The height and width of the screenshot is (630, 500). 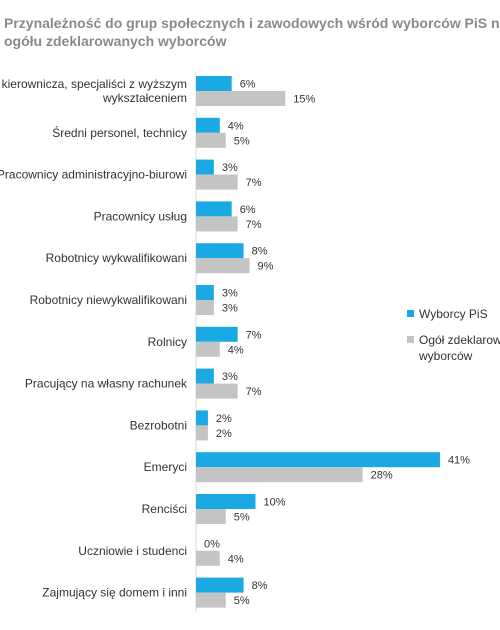 What do you see at coordinates (304, 100) in the screenshot?
I see `value-label-ogol-wyborcow: 15%` at bounding box center [304, 100].